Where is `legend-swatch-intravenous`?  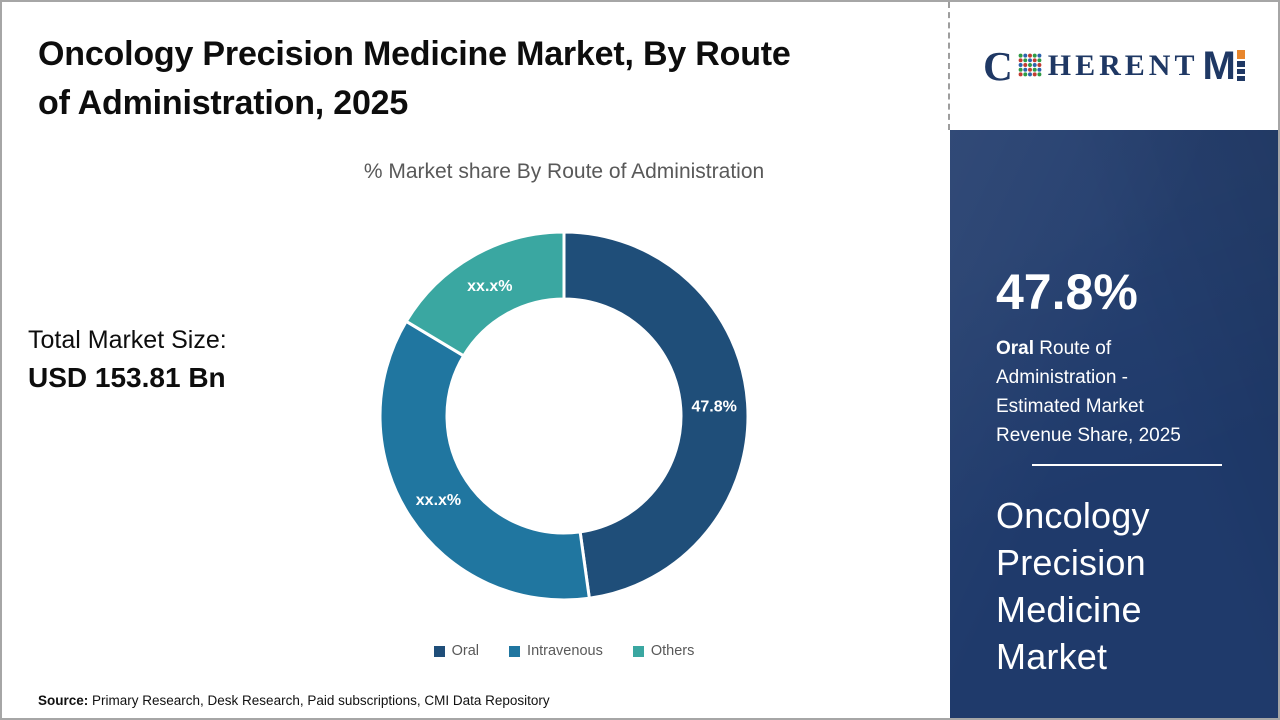
legend-swatch-intravenous is located at coordinates (515, 651).